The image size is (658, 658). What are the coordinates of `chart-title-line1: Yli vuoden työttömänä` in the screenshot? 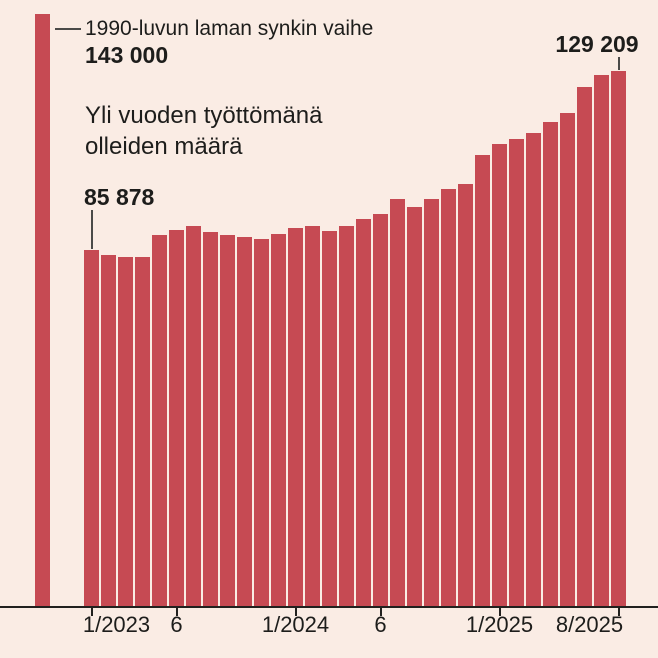 It's located at (204, 115).